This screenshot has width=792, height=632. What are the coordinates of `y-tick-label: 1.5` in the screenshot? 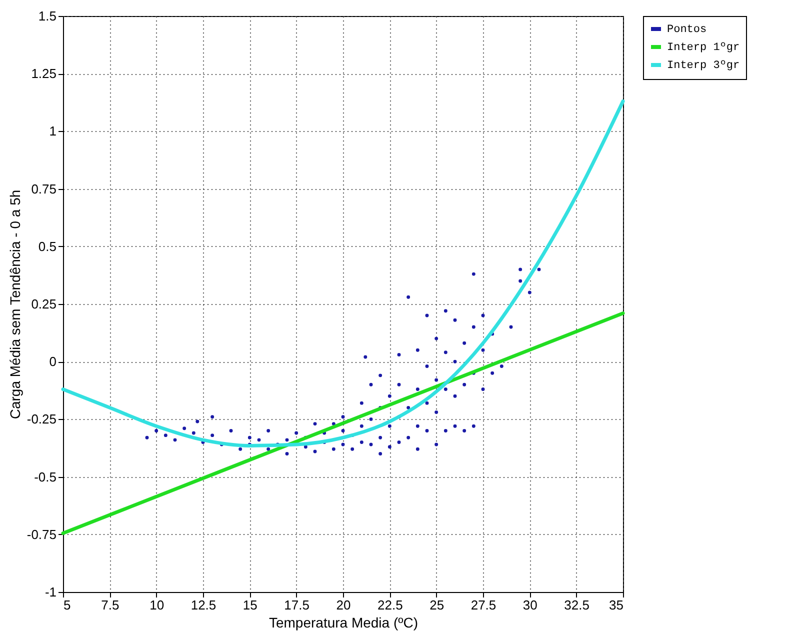 It's located at (47, 16).